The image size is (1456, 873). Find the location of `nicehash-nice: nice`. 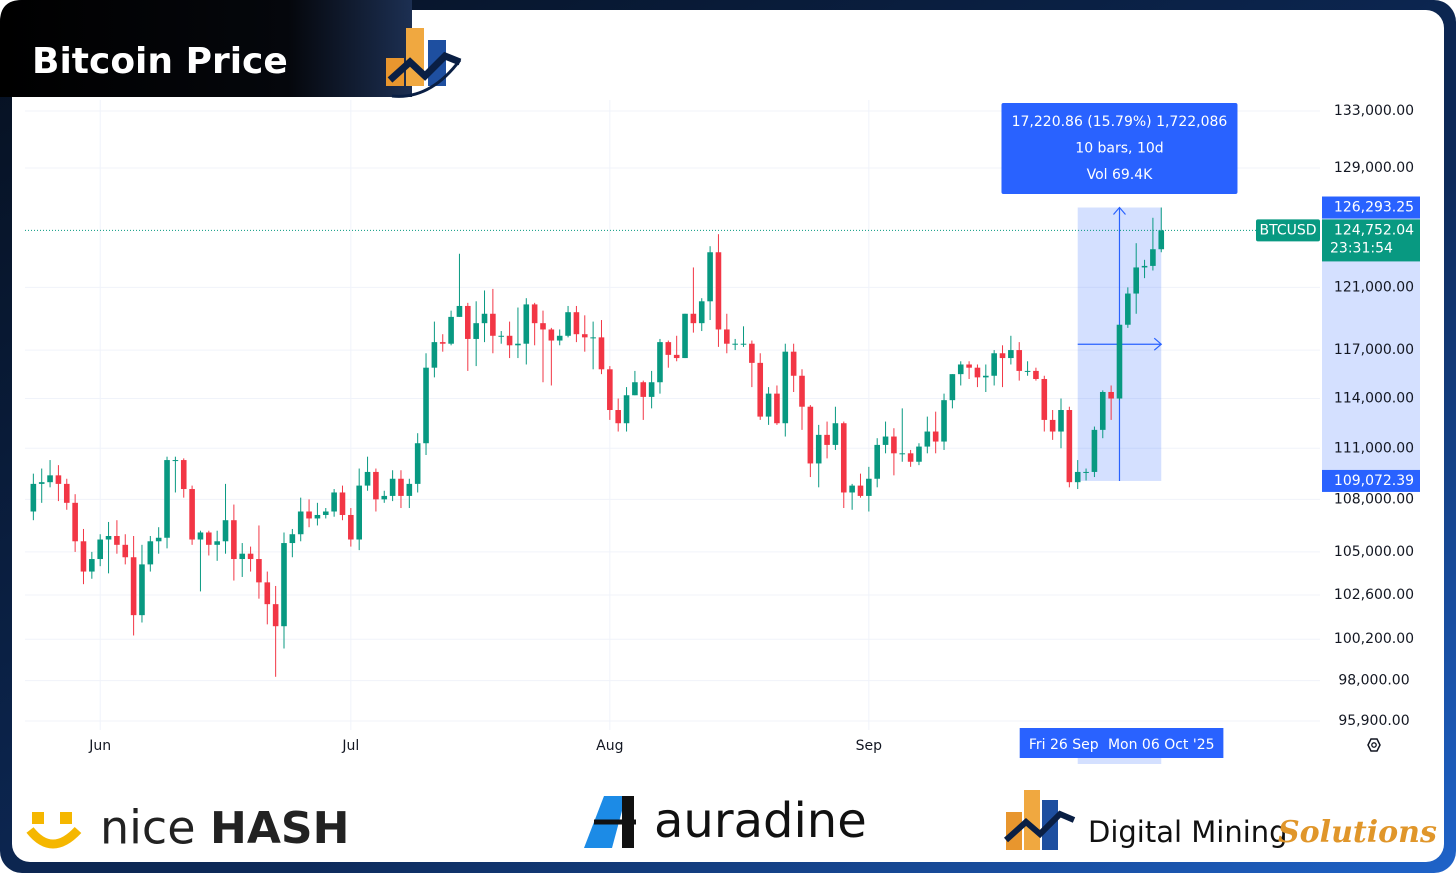

nicehash-nice: nice is located at coordinates (148, 828).